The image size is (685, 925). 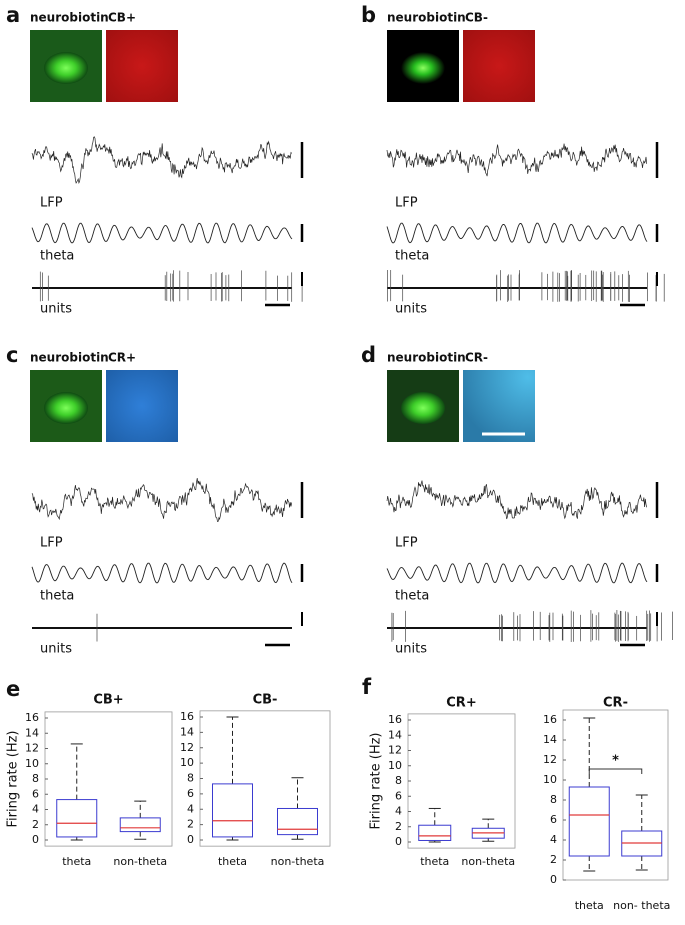 I want to click on panel-label: f, so click(x=367, y=687).